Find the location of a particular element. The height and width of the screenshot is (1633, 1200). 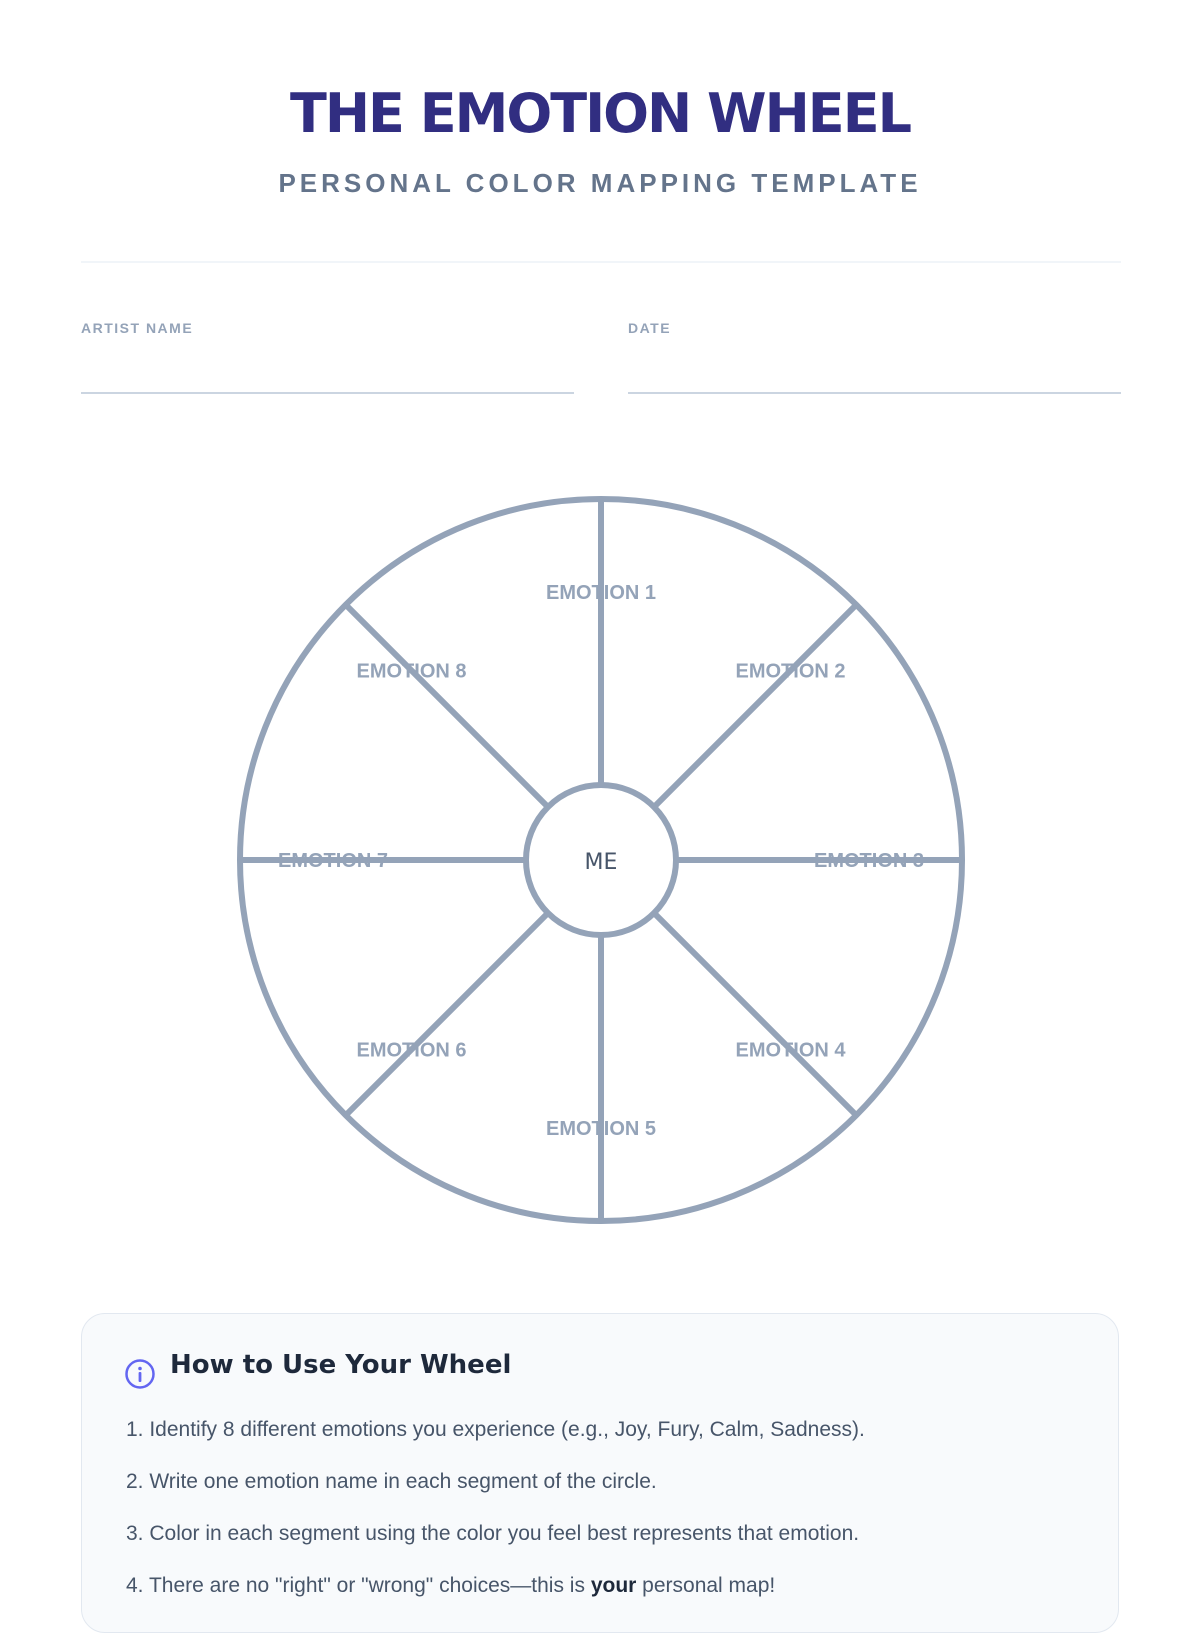

divider is located at coordinates (601, 262).